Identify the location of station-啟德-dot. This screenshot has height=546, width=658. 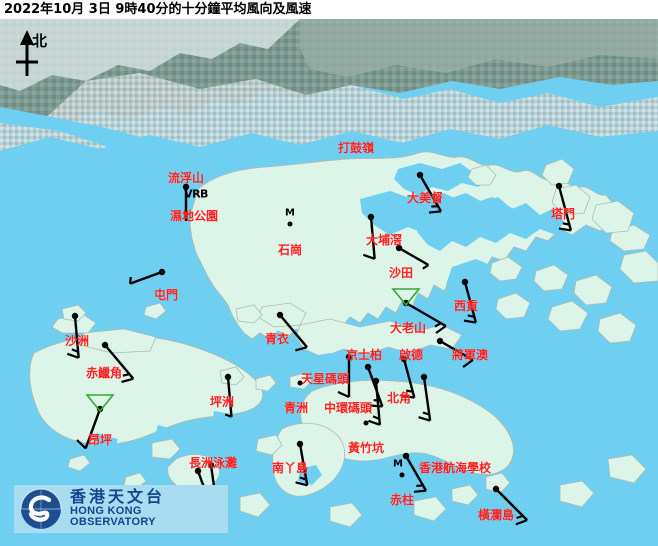
(404, 359).